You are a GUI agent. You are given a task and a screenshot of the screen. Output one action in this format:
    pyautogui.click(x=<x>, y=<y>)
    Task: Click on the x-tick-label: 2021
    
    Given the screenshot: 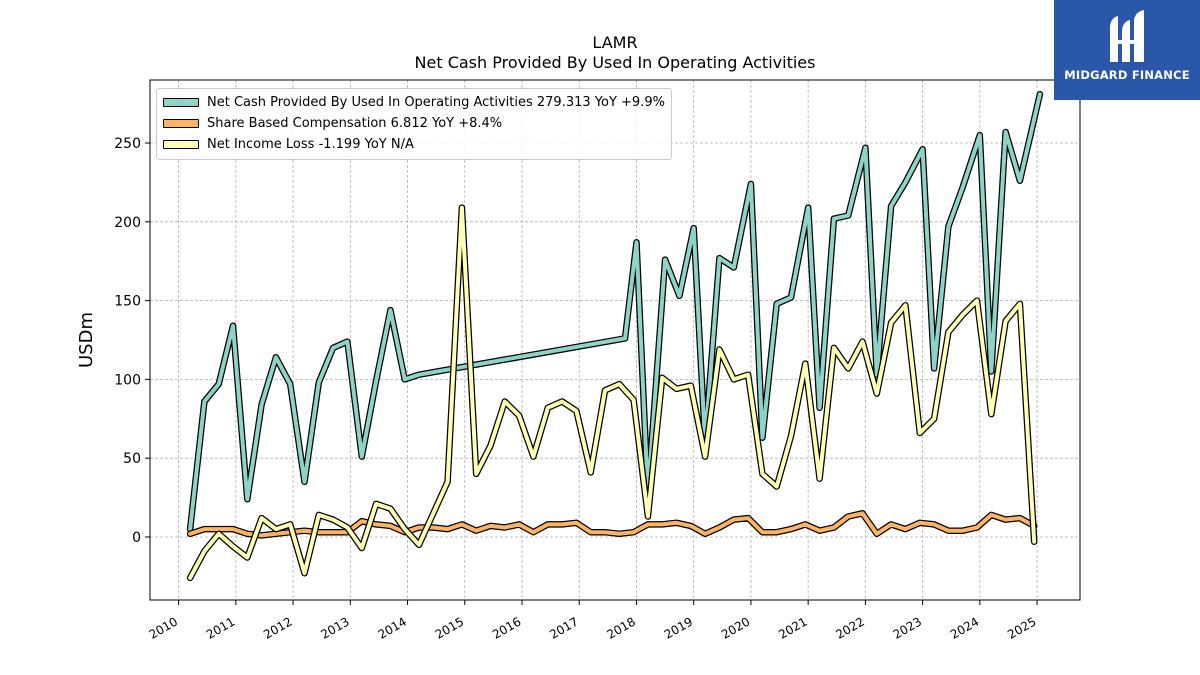 What is the action you would take?
    pyautogui.click(x=792, y=627)
    